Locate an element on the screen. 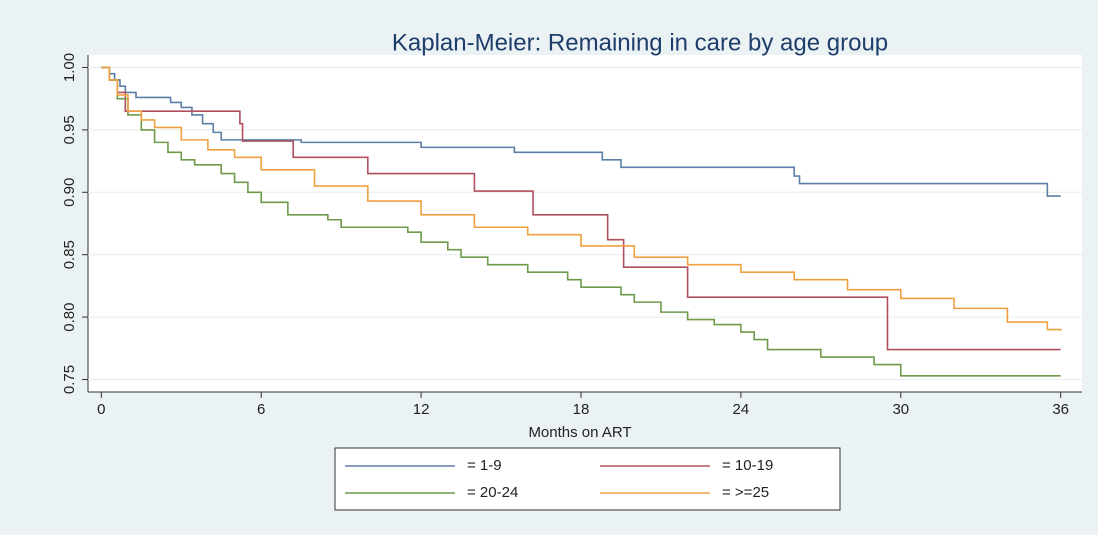  y-tick-label: 1.00 is located at coordinates (69, 67).